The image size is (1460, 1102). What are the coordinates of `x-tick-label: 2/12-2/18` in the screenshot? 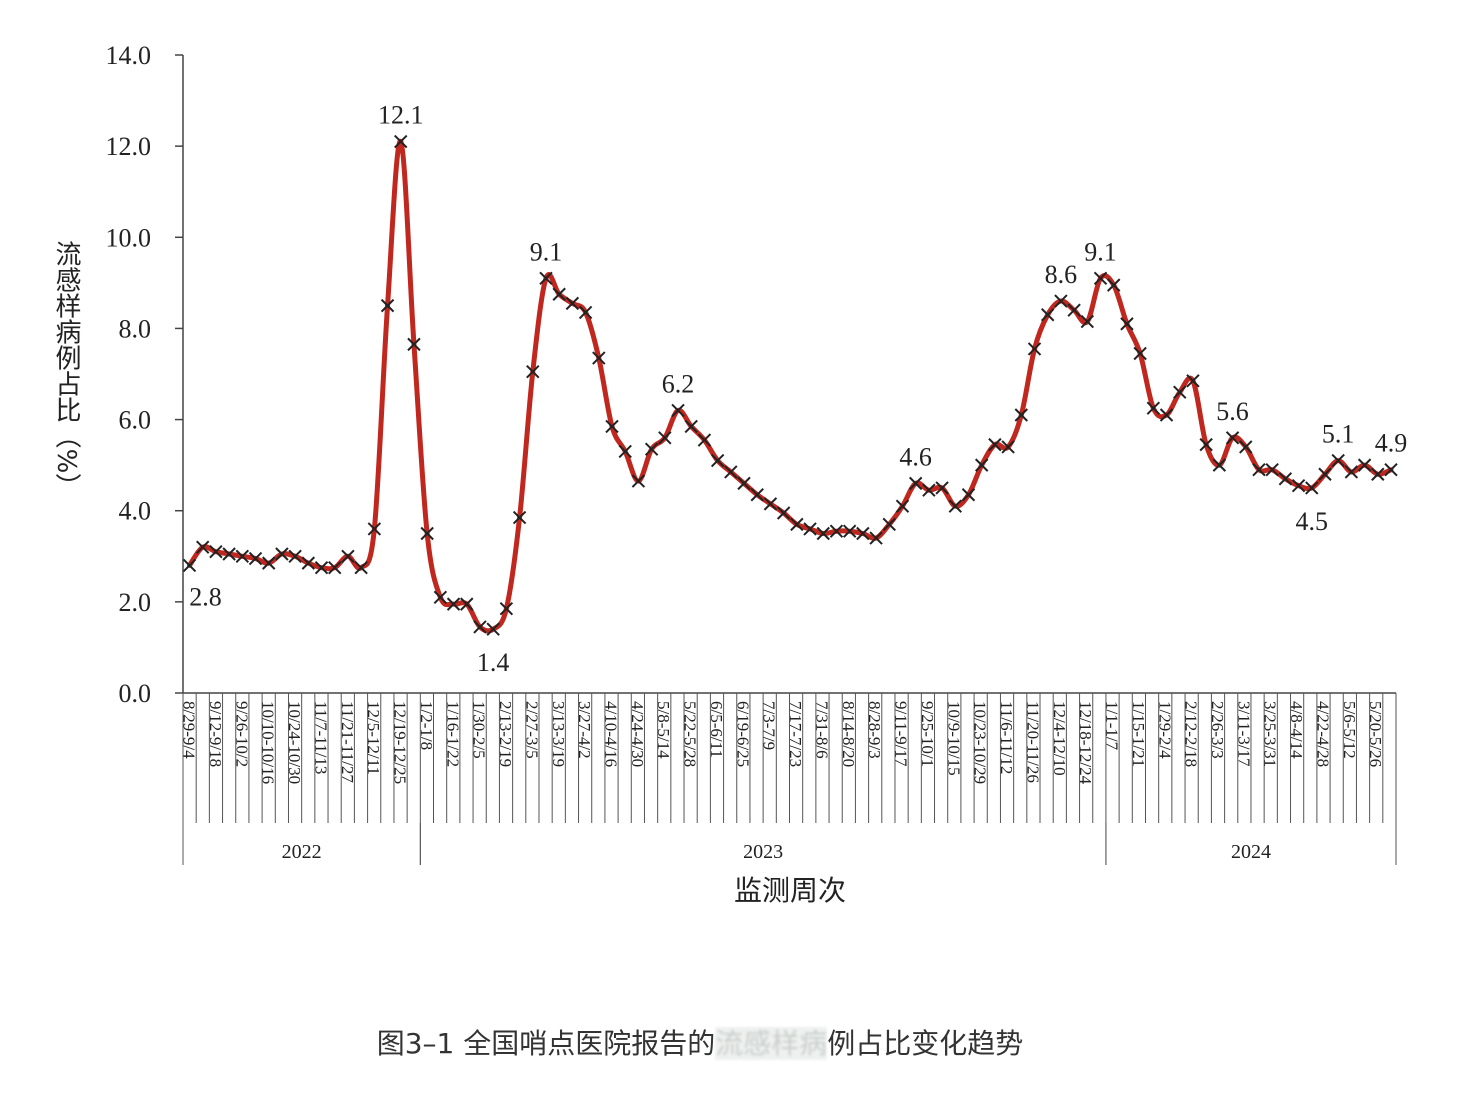 It's located at (1191, 734).